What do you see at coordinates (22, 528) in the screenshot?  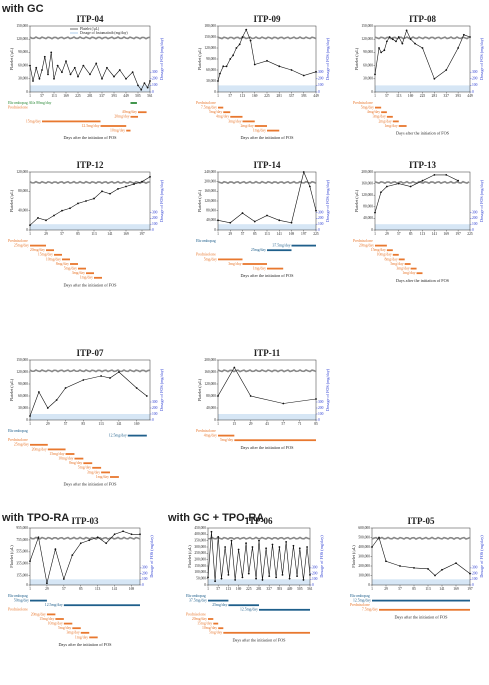 I see `y-tick-label: 955,000` at bounding box center [22, 528].